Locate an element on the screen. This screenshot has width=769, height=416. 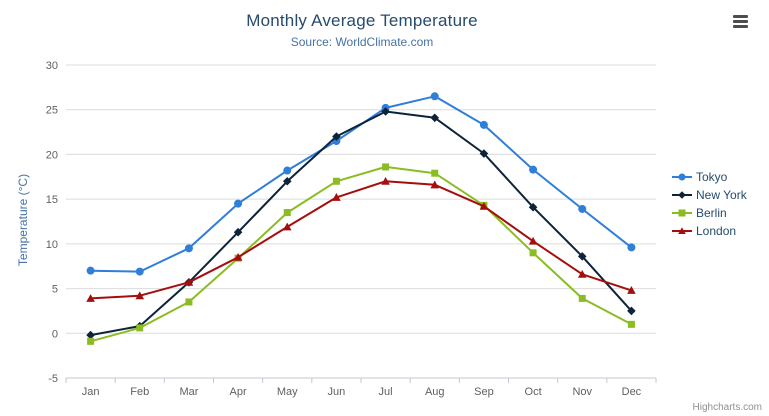
x-axis-tick-label: Feb is located at coordinates (139, 392).